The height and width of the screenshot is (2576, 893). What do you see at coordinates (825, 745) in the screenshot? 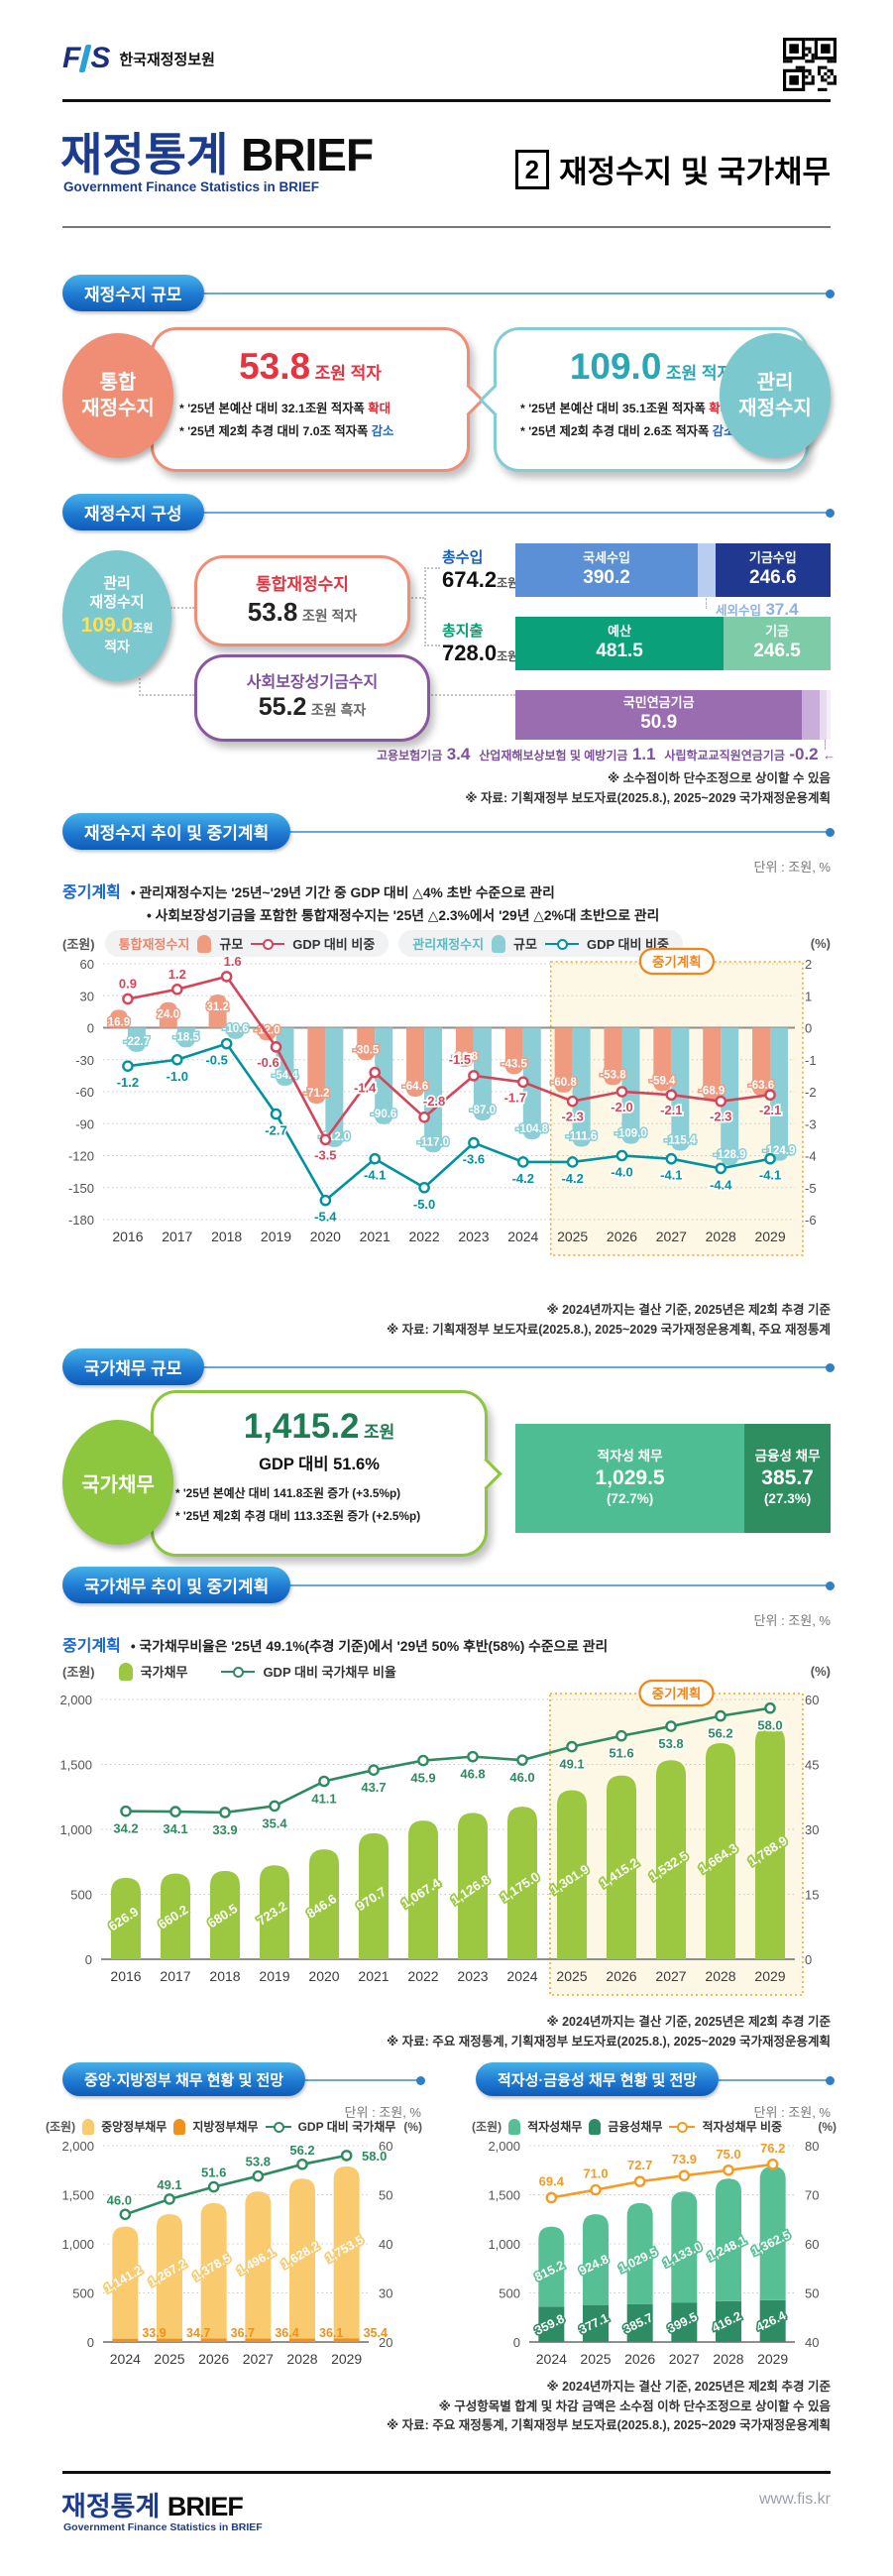
I see `fund-annotation-connector` at bounding box center [825, 745].